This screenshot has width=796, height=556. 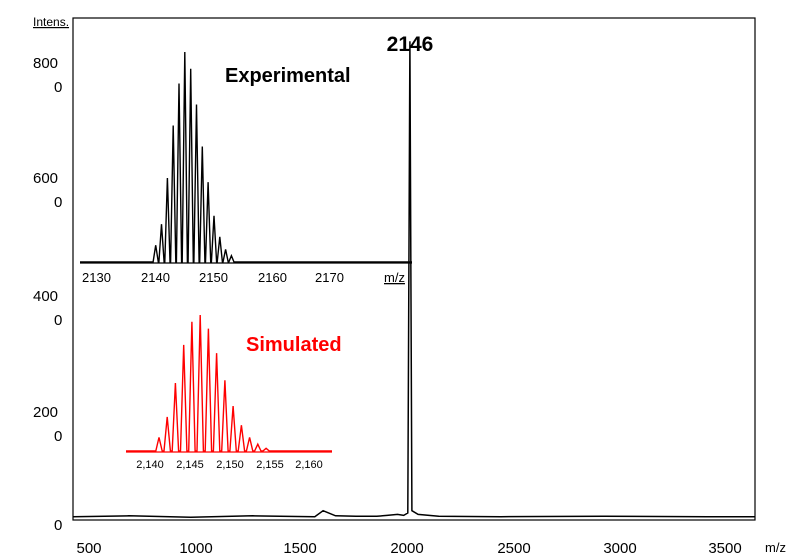 What do you see at coordinates (190, 465) in the screenshot?
I see `simulated-x-tick-label: 2,145` at bounding box center [190, 465].